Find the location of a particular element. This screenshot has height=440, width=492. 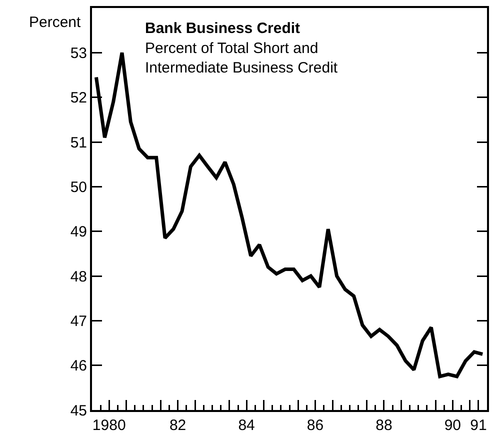

y-tick-label: 53 is located at coordinates (78, 53).